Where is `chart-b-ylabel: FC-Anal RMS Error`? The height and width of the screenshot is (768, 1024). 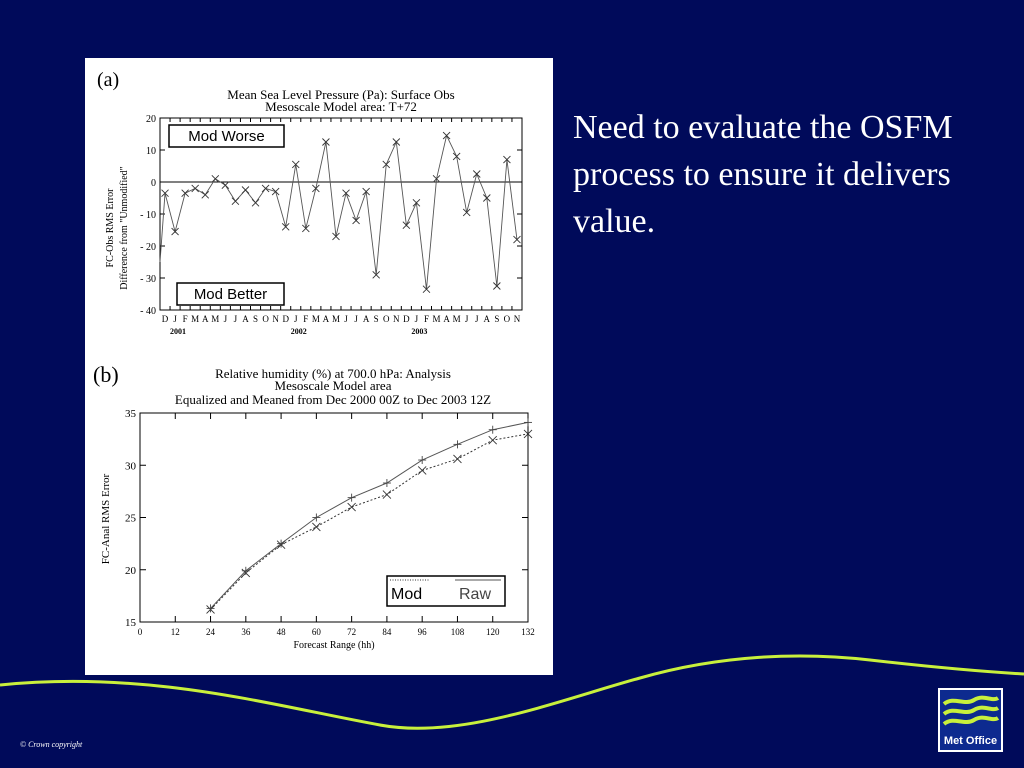
chart-b-ylabel: FC-Anal RMS Error is located at coordinates (106, 518).